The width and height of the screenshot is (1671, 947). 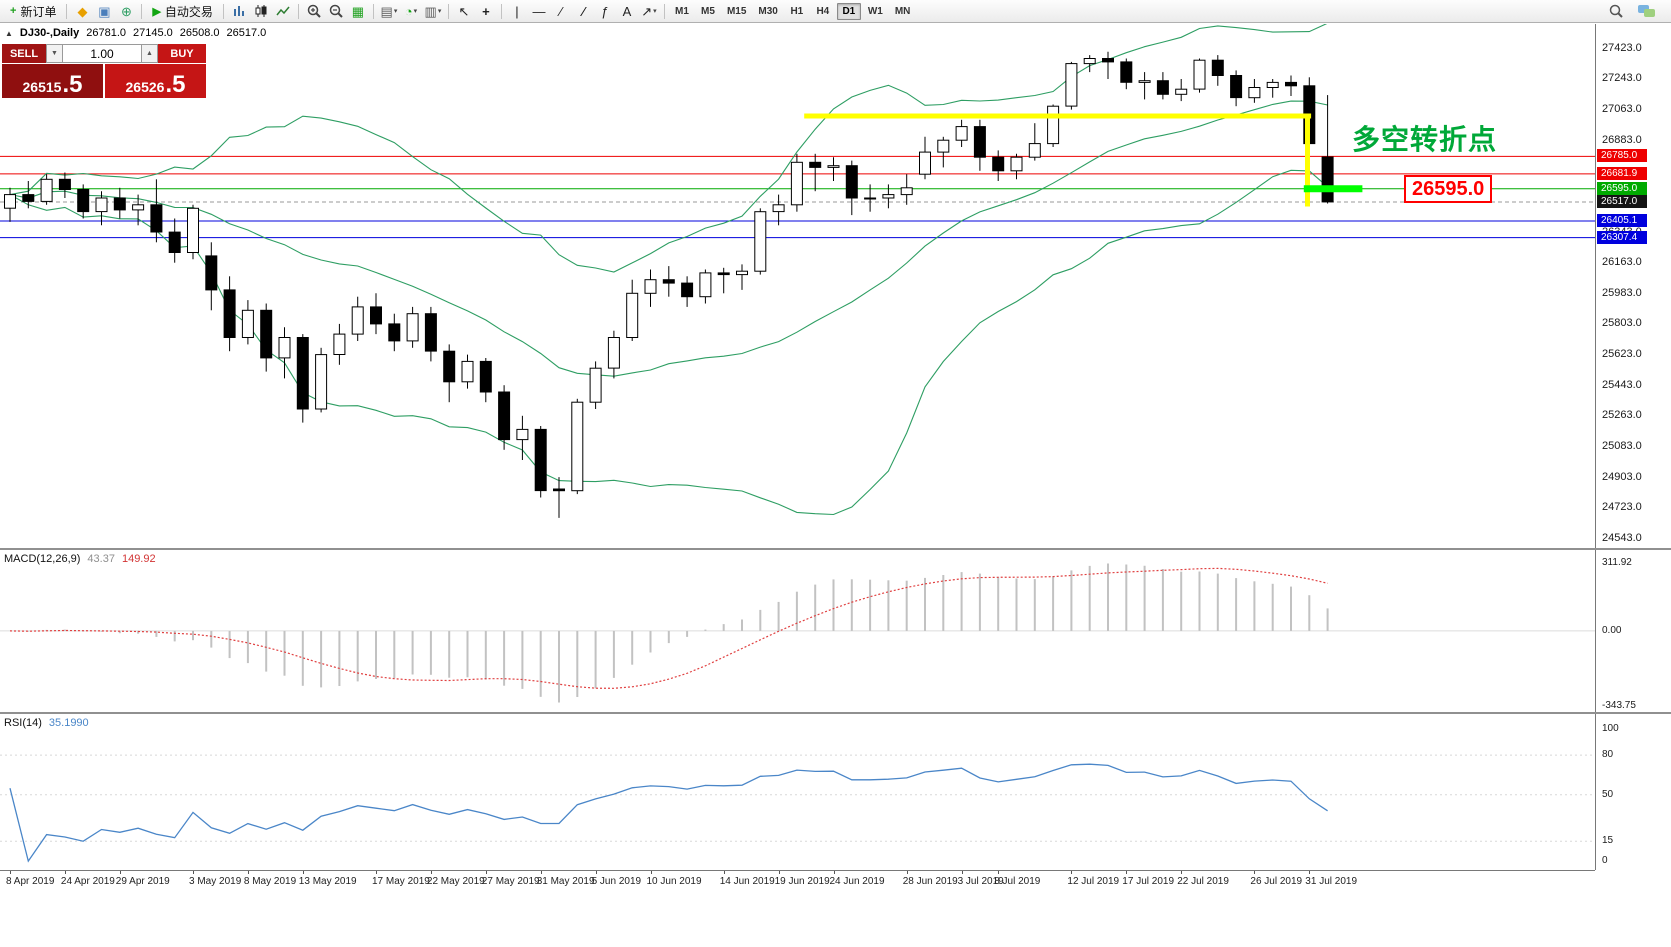 What do you see at coordinates (1017, 881) in the screenshot?
I see `time-label: 8 Jul 2019` at bounding box center [1017, 881].